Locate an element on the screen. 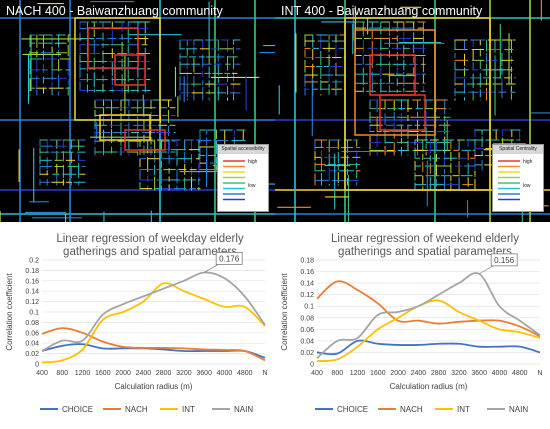  y-tick-label: 0.2 is located at coordinates (34, 261).